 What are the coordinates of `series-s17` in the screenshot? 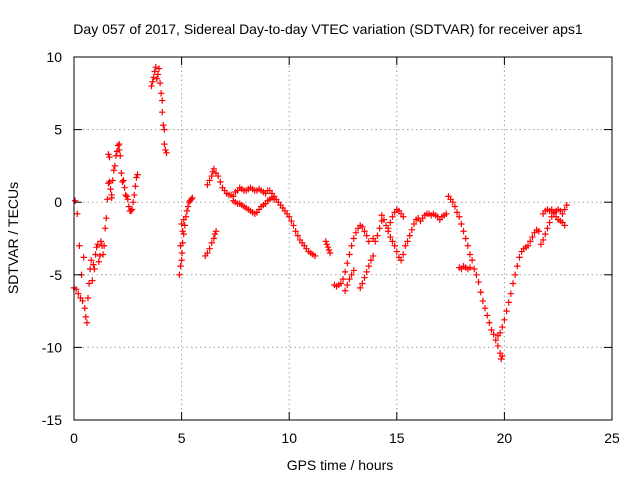 It's located at (518, 282).